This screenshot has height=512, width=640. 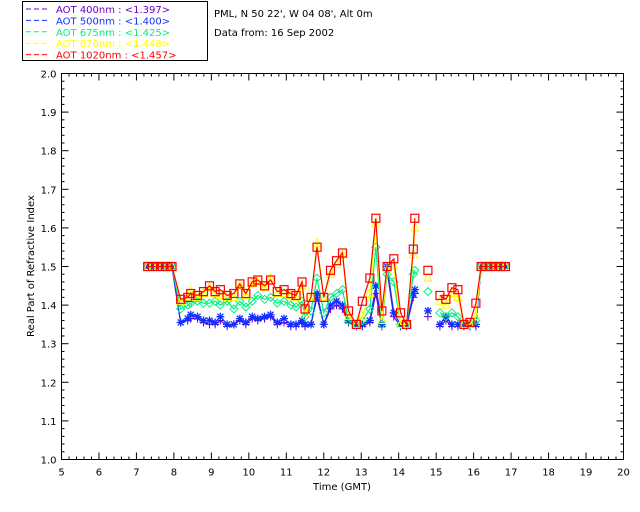 What do you see at coordinates (398, 473) in the screenshot?
I see `x-tick-label: 14` at bounding box center [398, 473].